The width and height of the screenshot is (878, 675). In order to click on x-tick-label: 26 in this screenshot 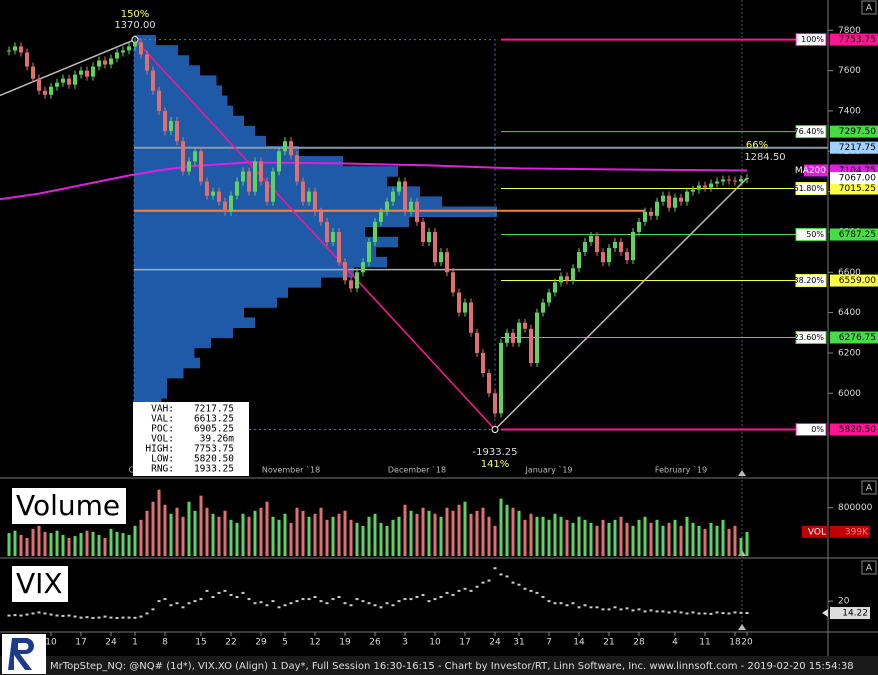, I will do `click(375, 643)`.